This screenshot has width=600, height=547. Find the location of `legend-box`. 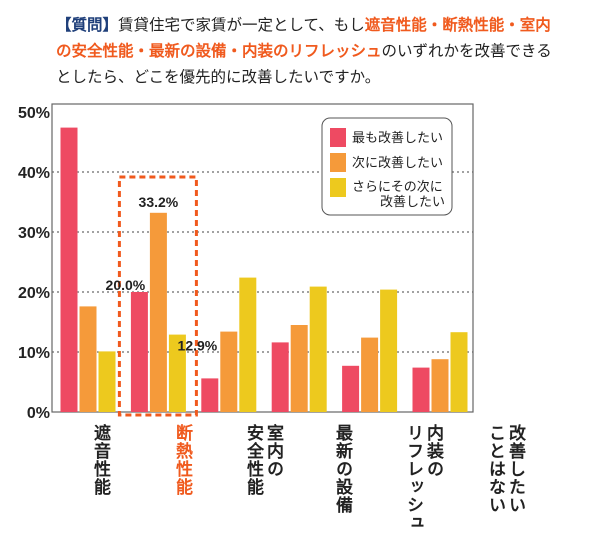

legend-box is located at coordinates (387, 166).